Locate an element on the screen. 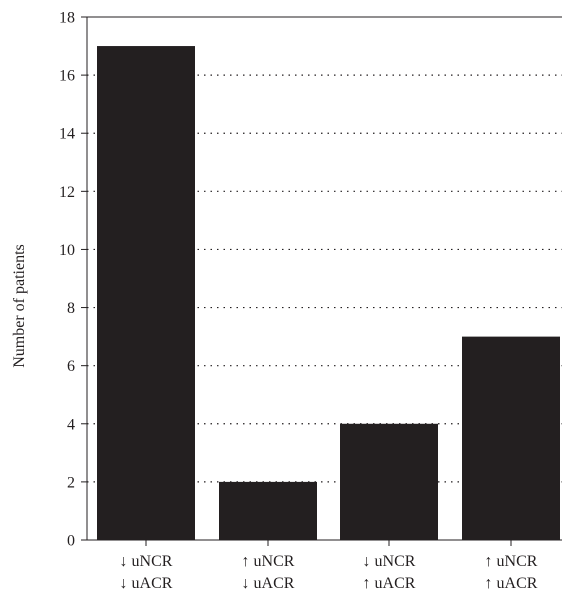 This screenshot has width=568, height=601. y-tick-label: 16 is located at coordinates (67, 76).